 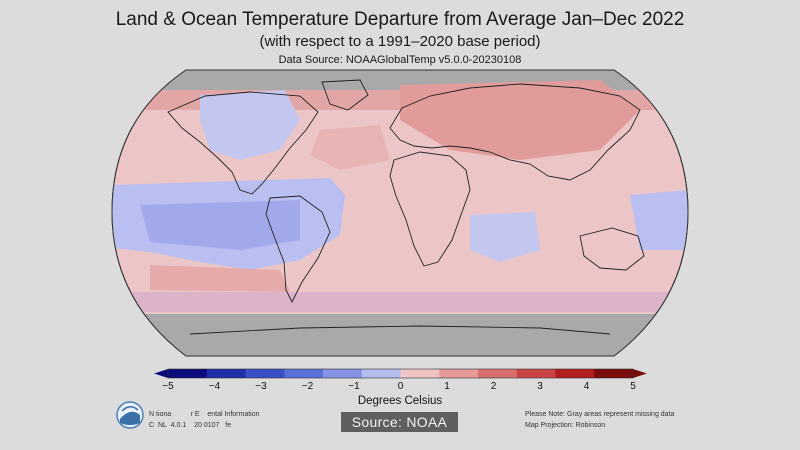 What do you see at coordinates (307, 386) in the screenshot?
I see `colorbar-tick-label: −2` at bounding box center [307, 386].